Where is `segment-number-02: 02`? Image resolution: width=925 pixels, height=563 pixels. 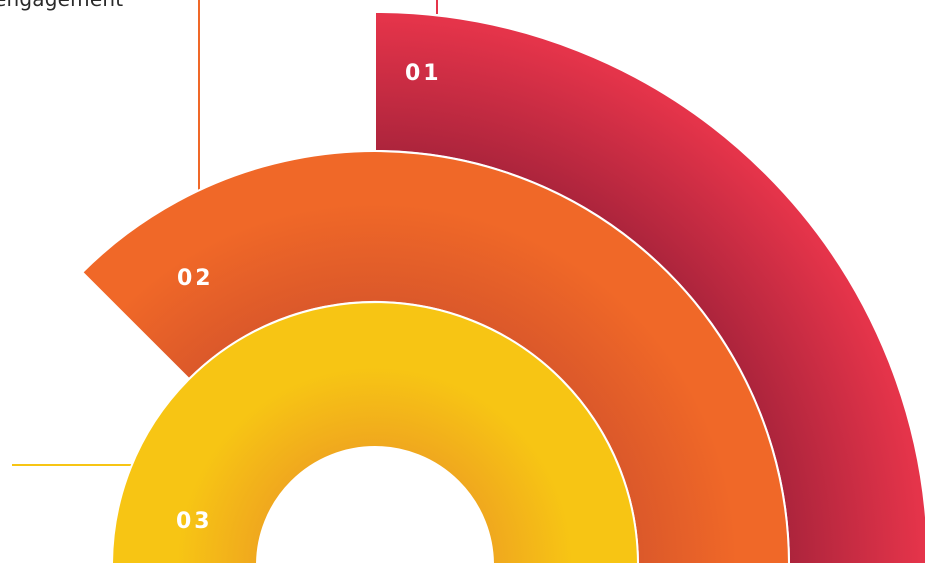 segment-number-02: 02 is located at coordinates (195, 278).